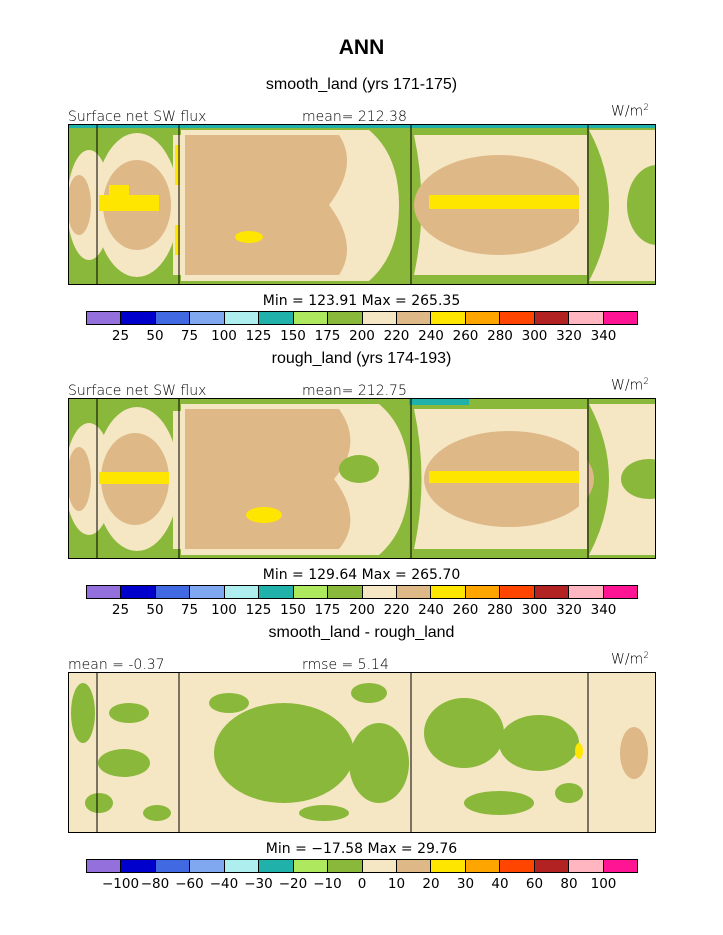 This screenshot has width=723, height=935. Describe the element at coordinates (361, 301) in the screenshot. I see `colorbar-minmax-1: Min = 123.91 Max = 265.35` at that location.